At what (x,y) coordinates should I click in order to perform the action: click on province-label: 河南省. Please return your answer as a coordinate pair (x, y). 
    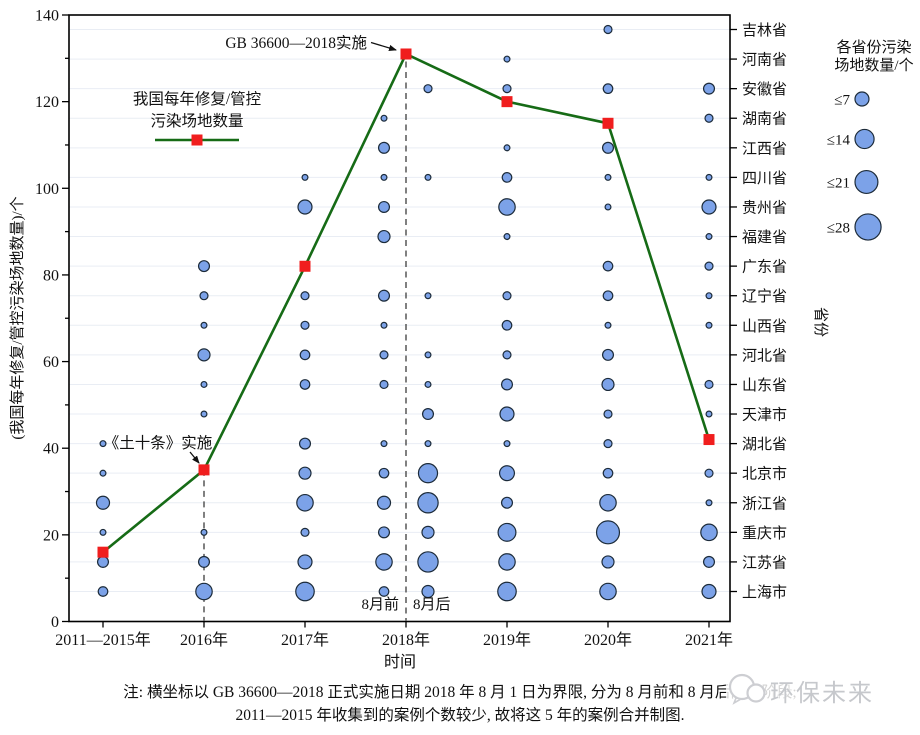
    Looking at the image, I should click on (764, 60).